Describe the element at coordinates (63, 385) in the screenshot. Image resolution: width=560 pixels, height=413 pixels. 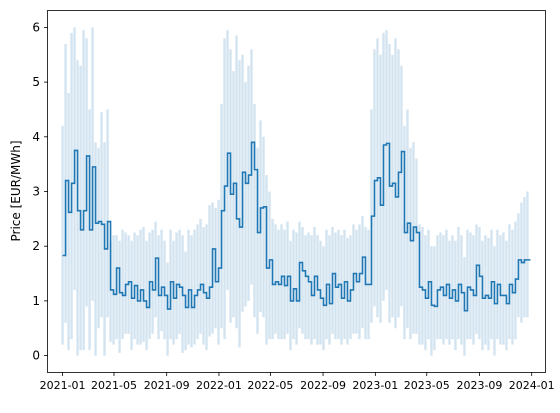
I see `x-tick-label-0: 2021-01` at that location.